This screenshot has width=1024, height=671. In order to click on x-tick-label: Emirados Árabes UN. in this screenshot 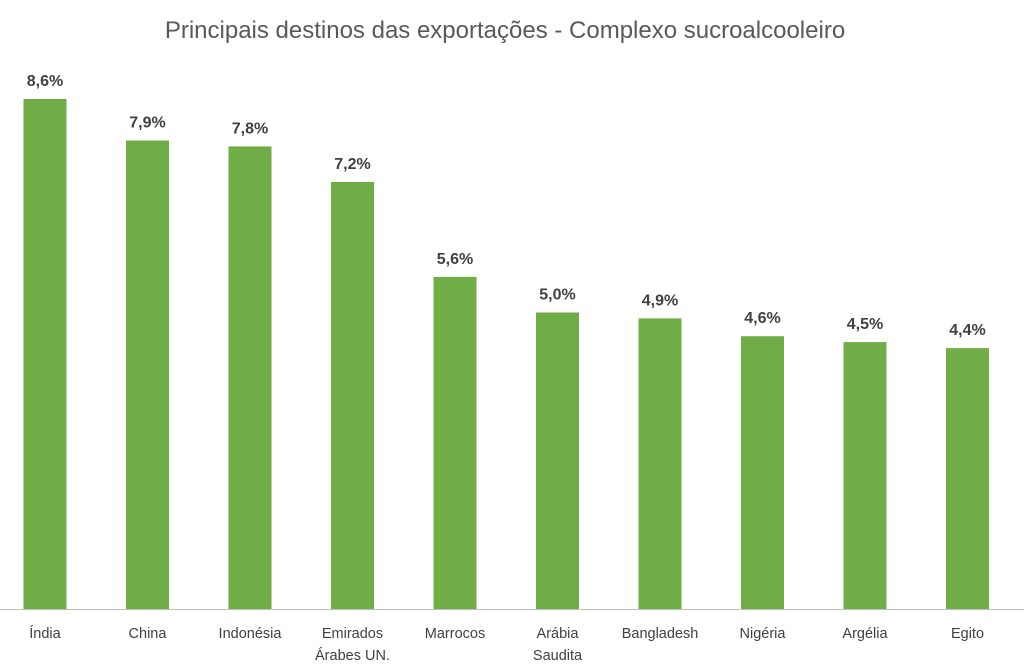, I will do `click(352, 645)`.